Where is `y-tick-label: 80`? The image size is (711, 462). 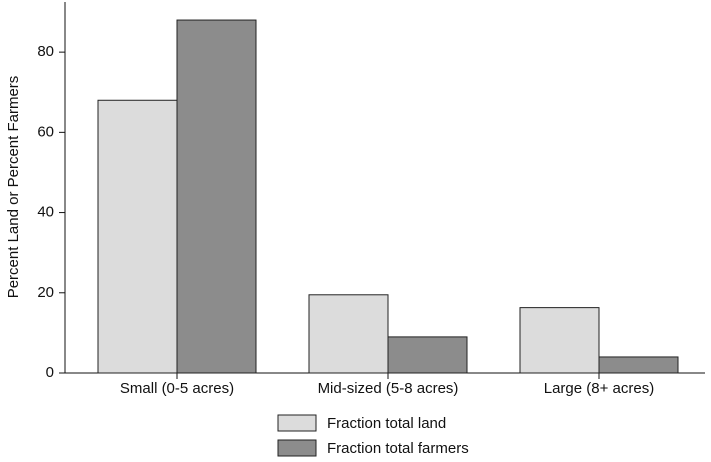 y-tick-label: 80 is located at coordinates (45, 51).